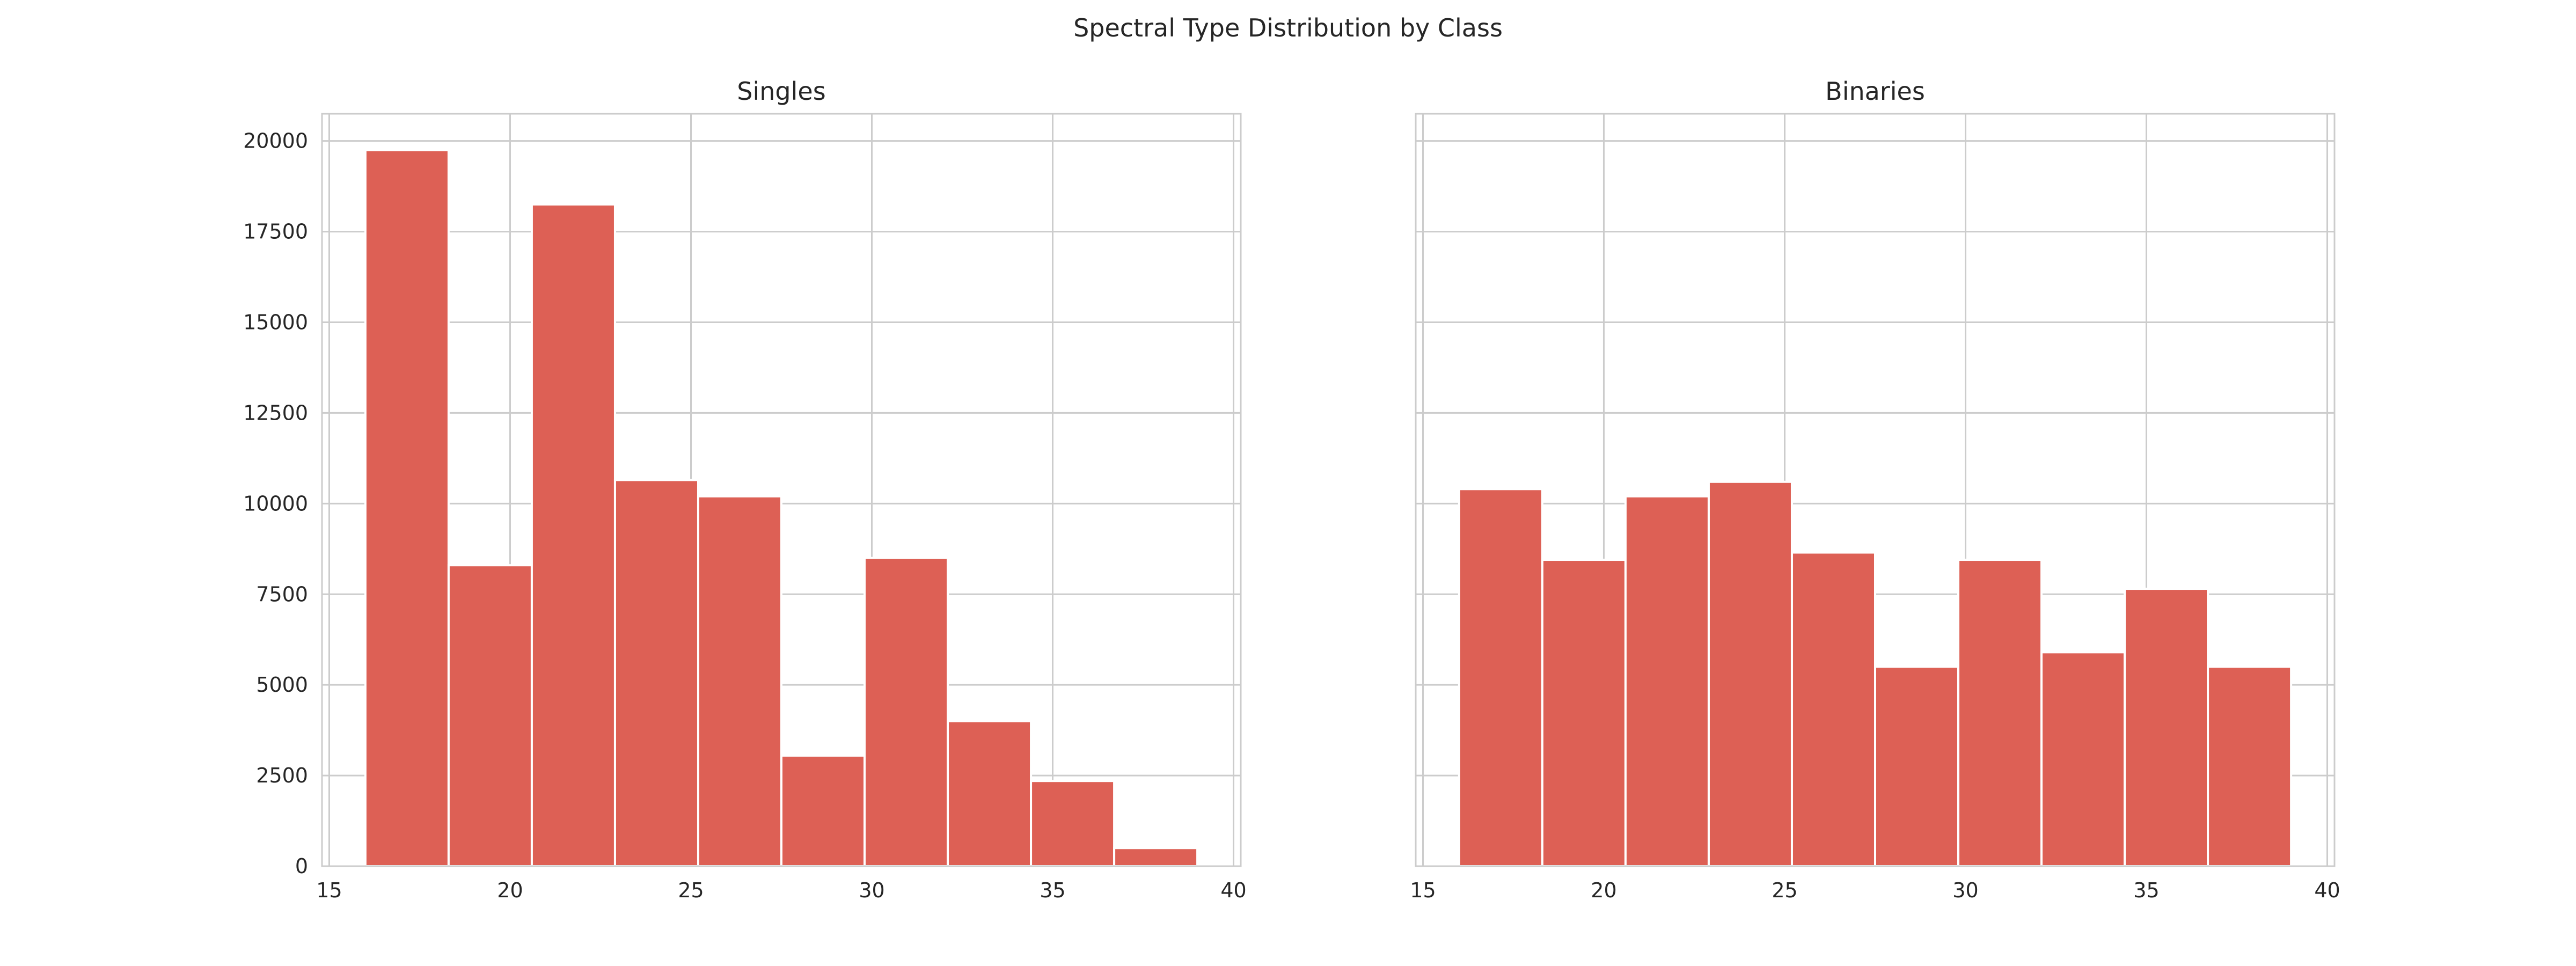  I want to click on singles-y-tick-label: 5000, so click(282, 685).